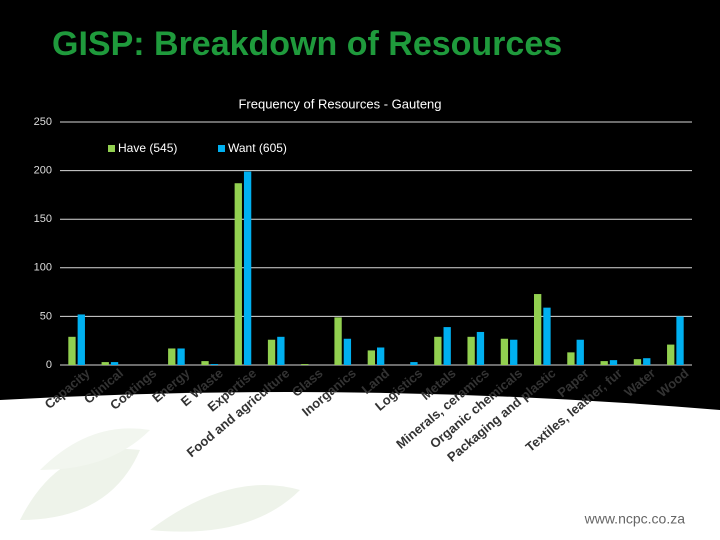  What do you see at coordinates (46, 316) in the screenshot?
I see `y-tick-label: 50` at bounding box center [46, 316].